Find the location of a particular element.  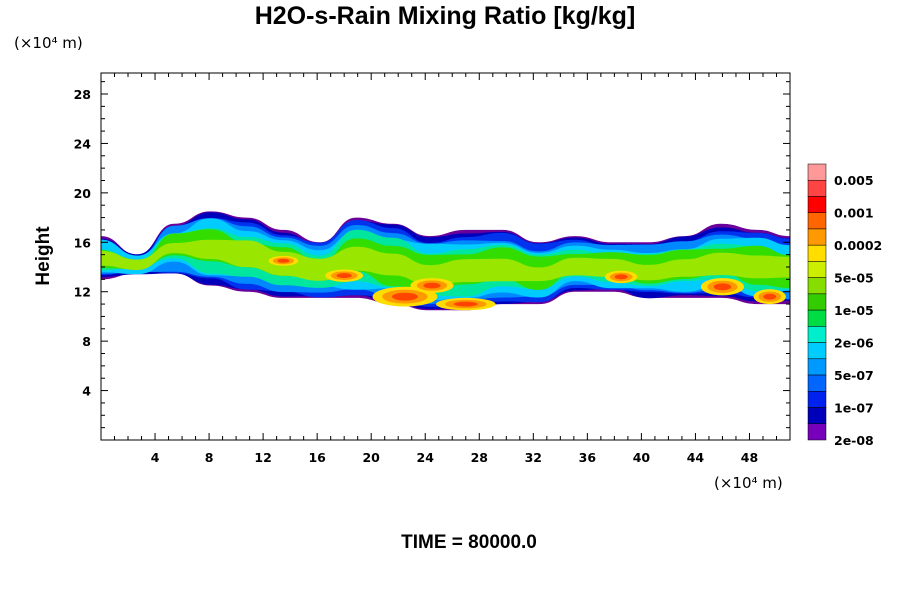

colorbar-label: 5e-05 is located at coordinates (854, 278).